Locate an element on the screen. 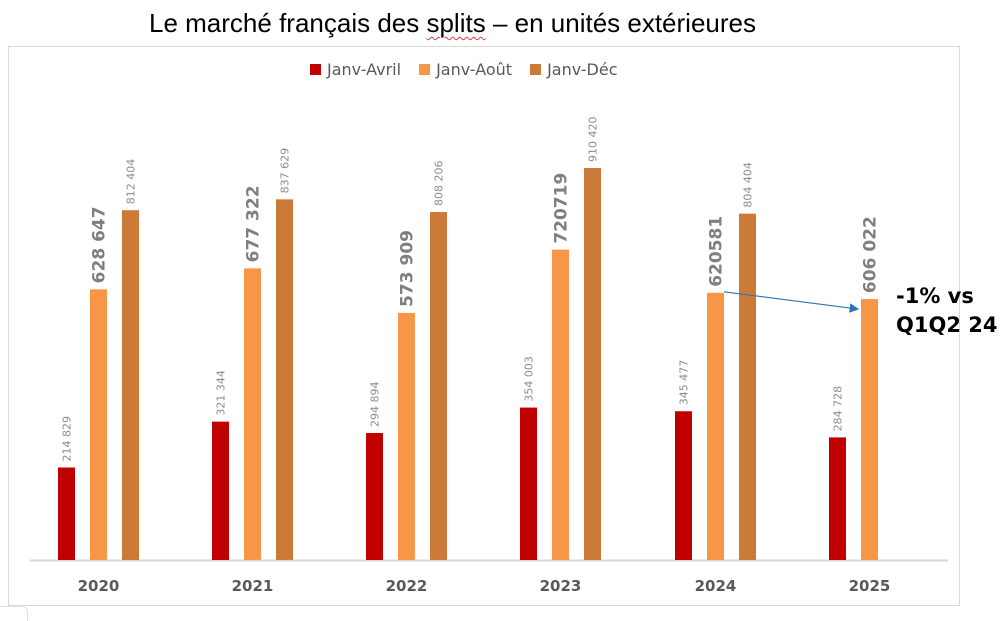 This screenshot has height=621, width=1003. bar-janv-ao-t-2022 is located at coordinates (406, 436).